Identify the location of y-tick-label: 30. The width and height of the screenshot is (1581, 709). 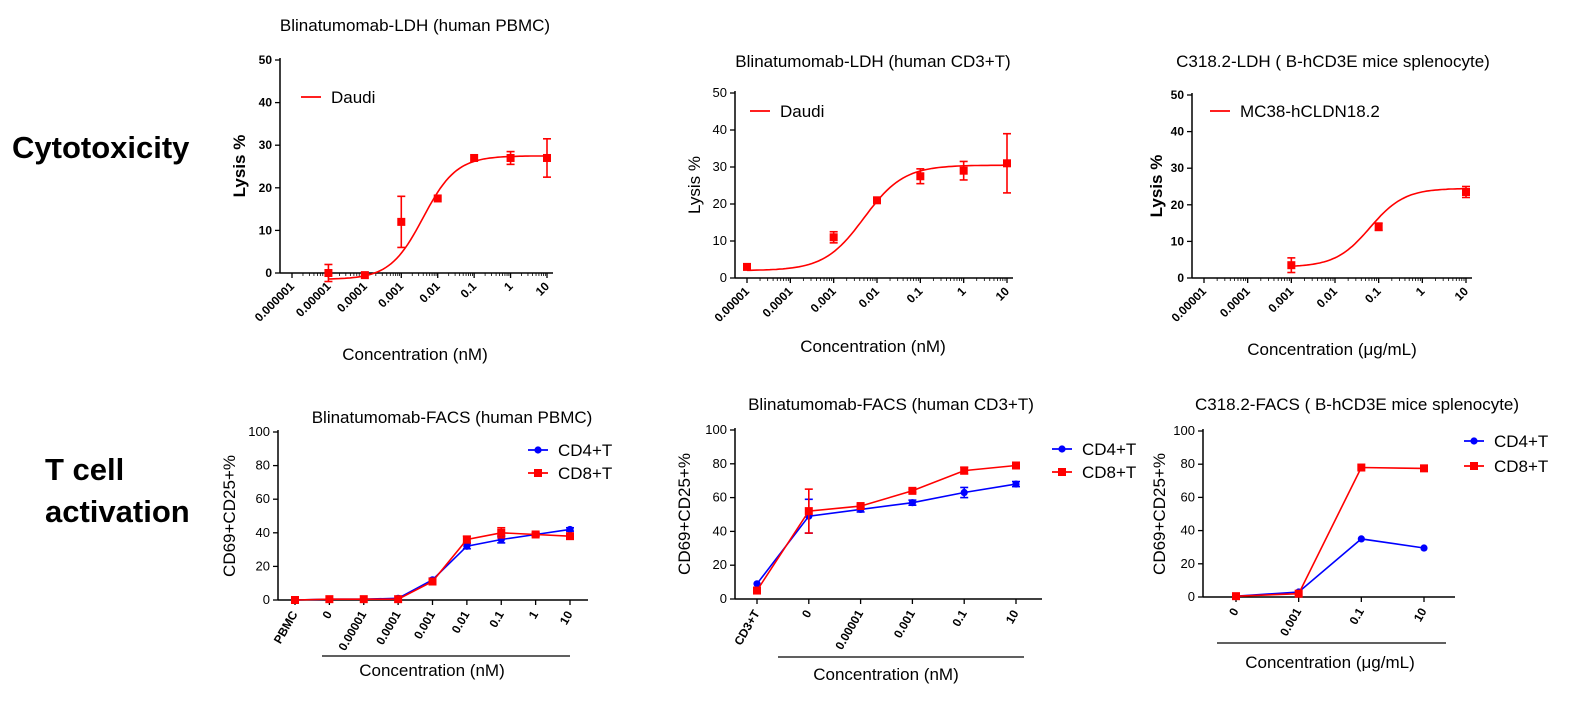
(720, 166).